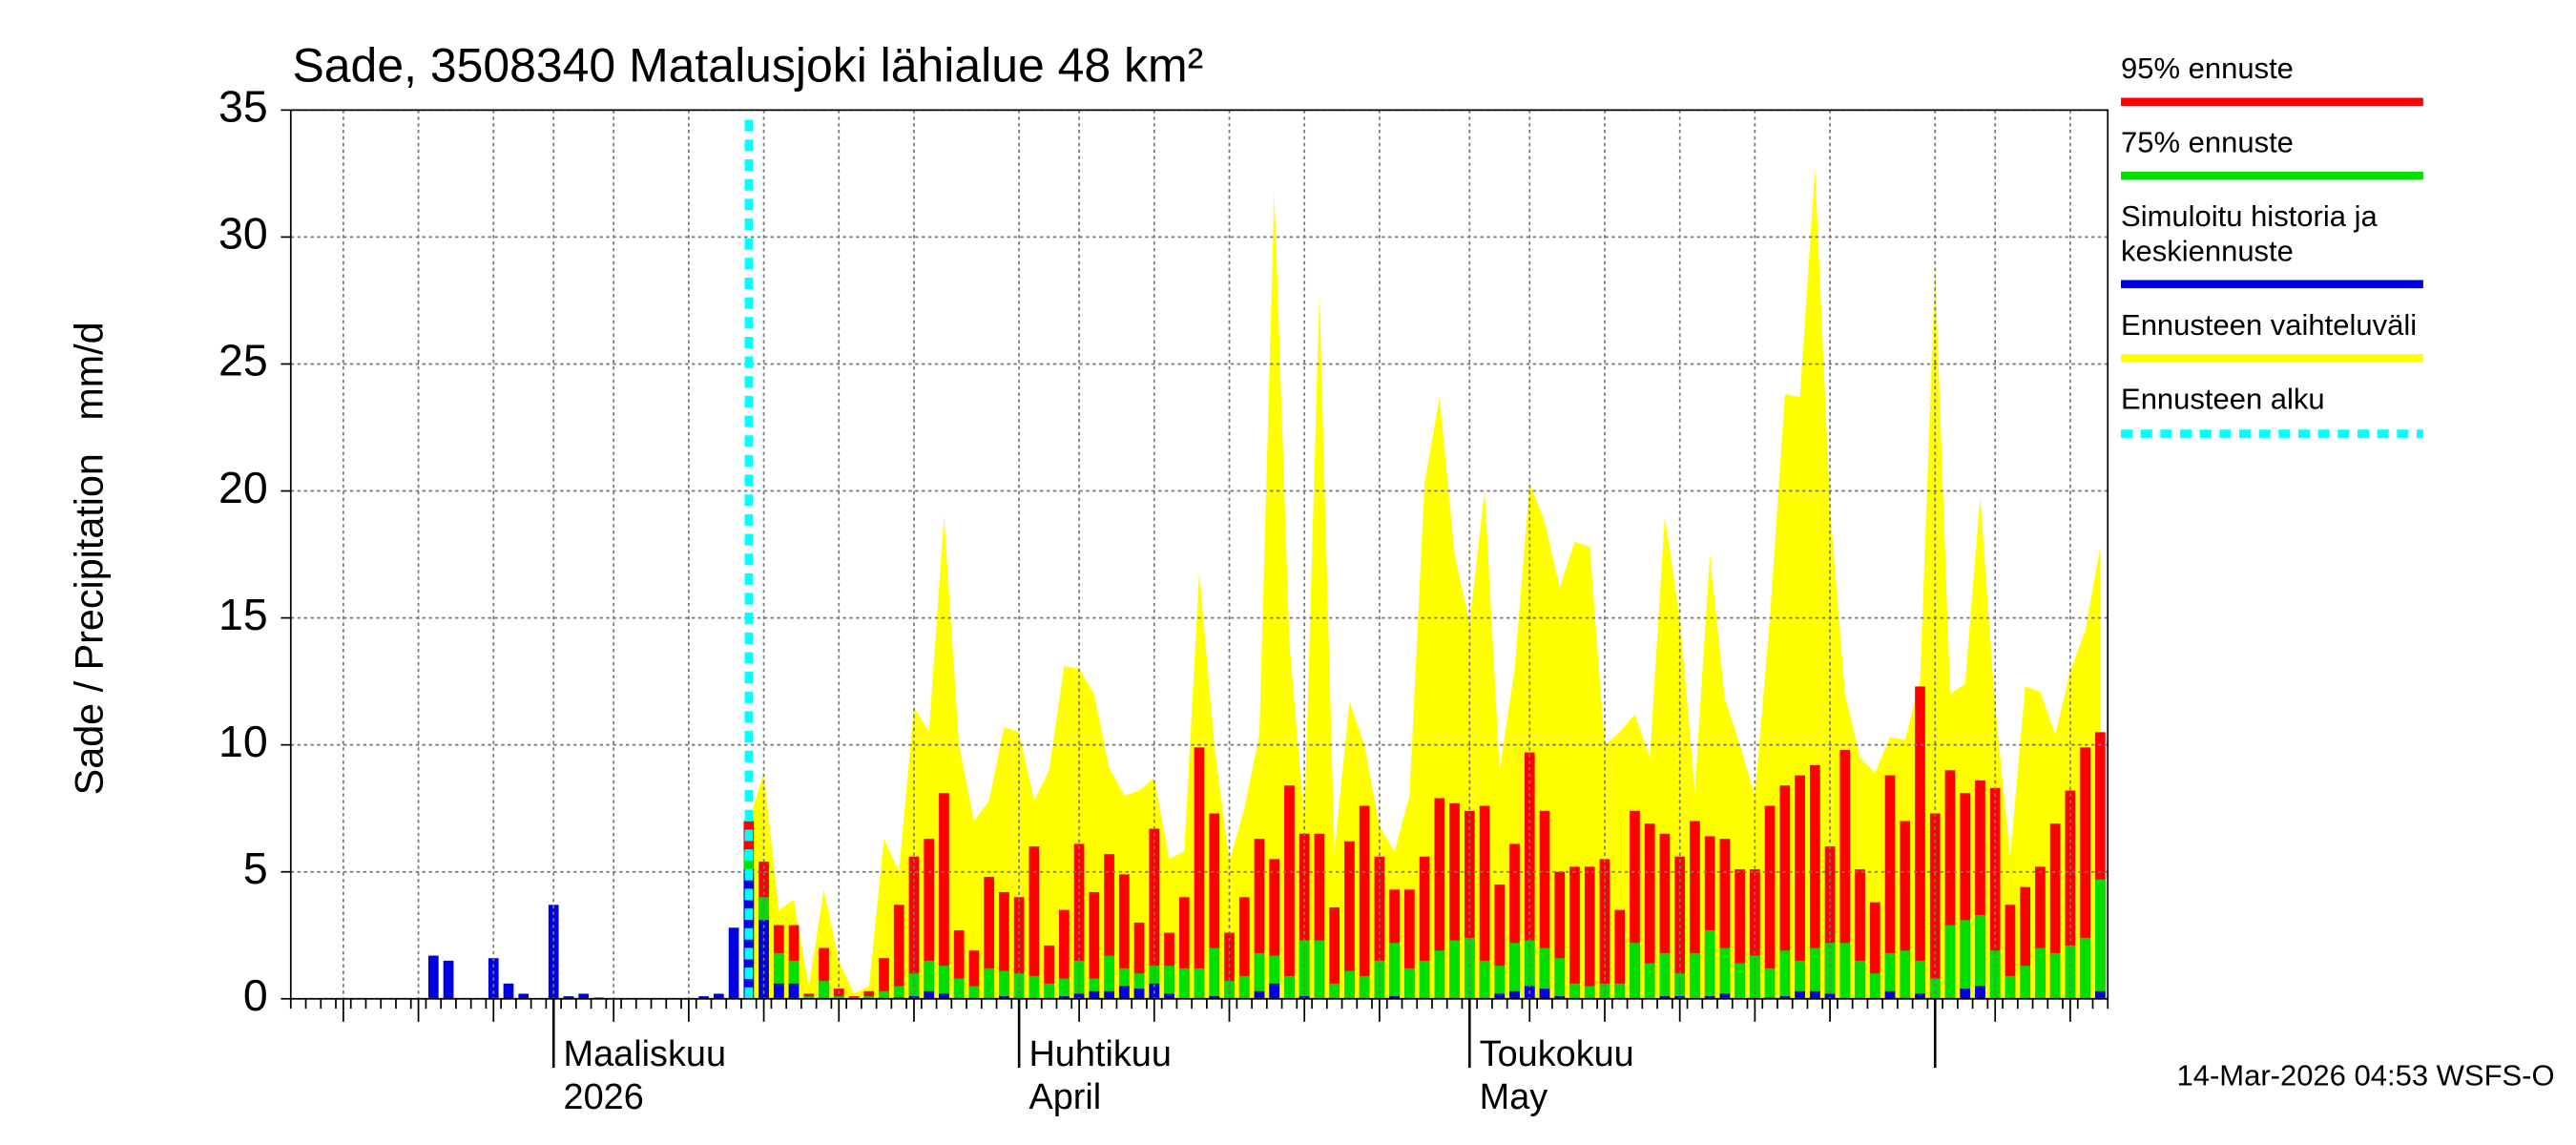 The width and height of the screenshot is (2576, 1145). What do you see at coordinates (243, 107) in the screenshot?
I see `y-tick-label: 35` at bounding box center [243, 107].